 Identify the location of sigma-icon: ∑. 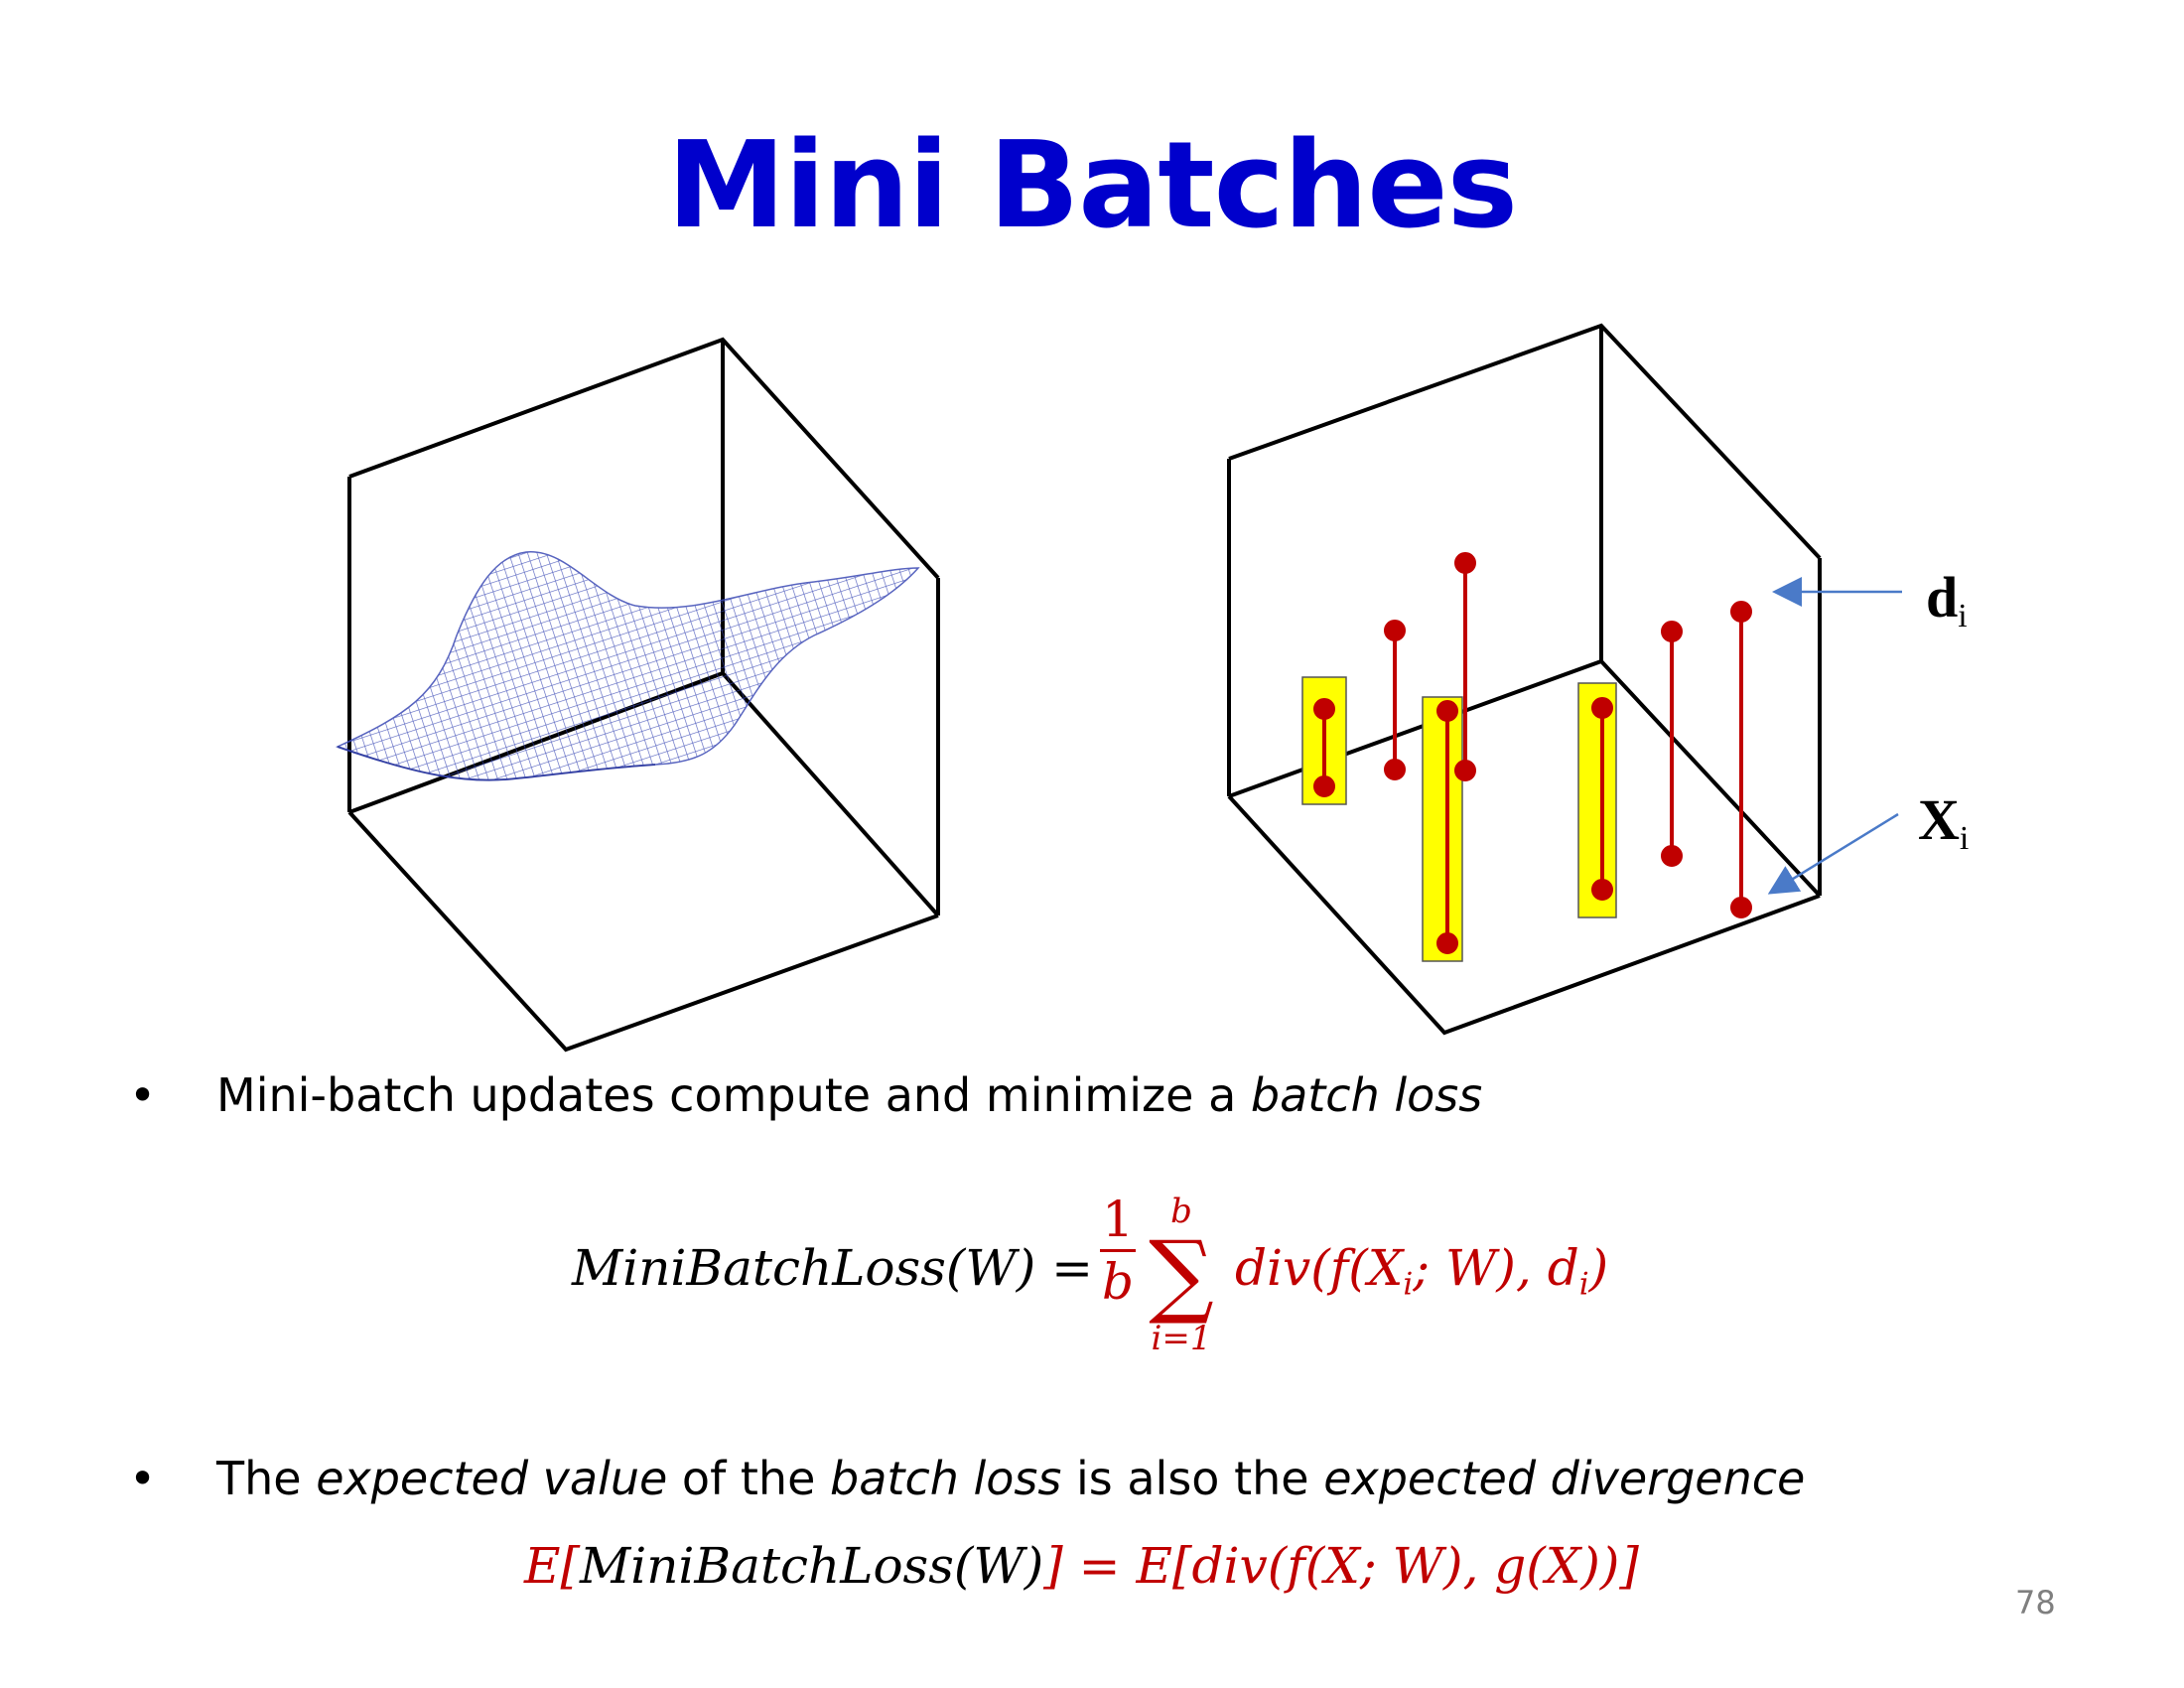
(1181, 1274).